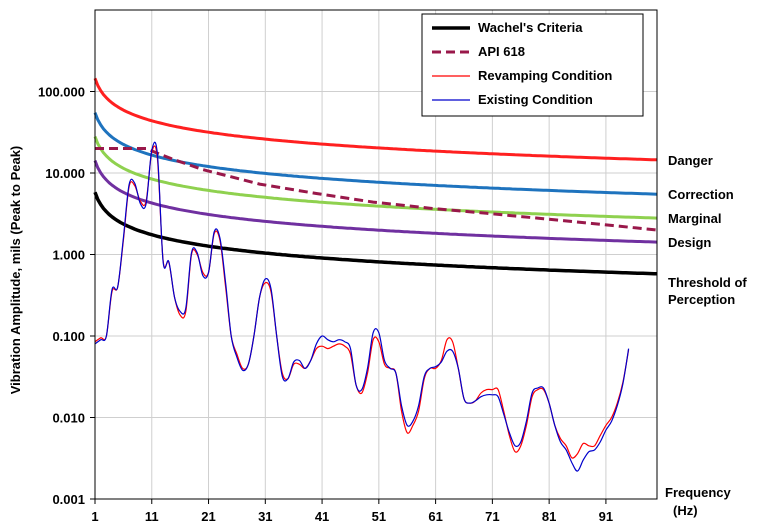 The image size is (764, 530). I want to click on criteria-label-line: Correction, so click(701, 194).